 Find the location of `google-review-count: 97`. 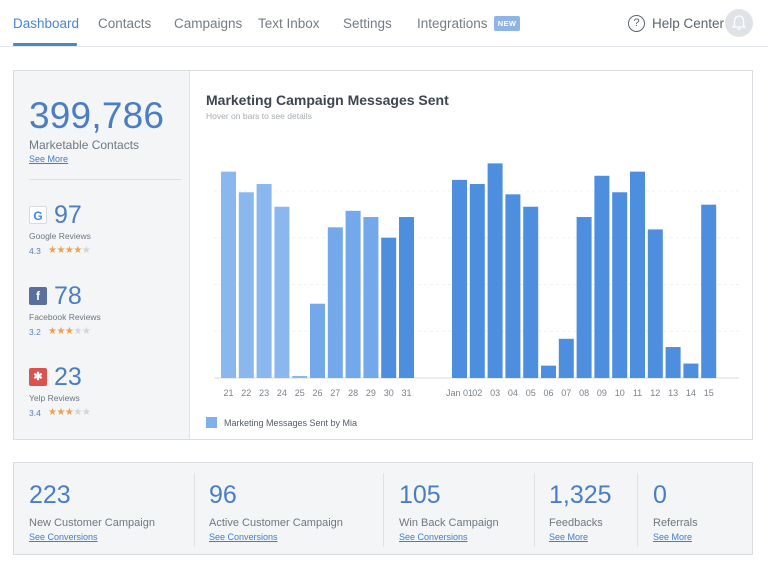

google-review-count: 97 is located at coordinates (68, 215).